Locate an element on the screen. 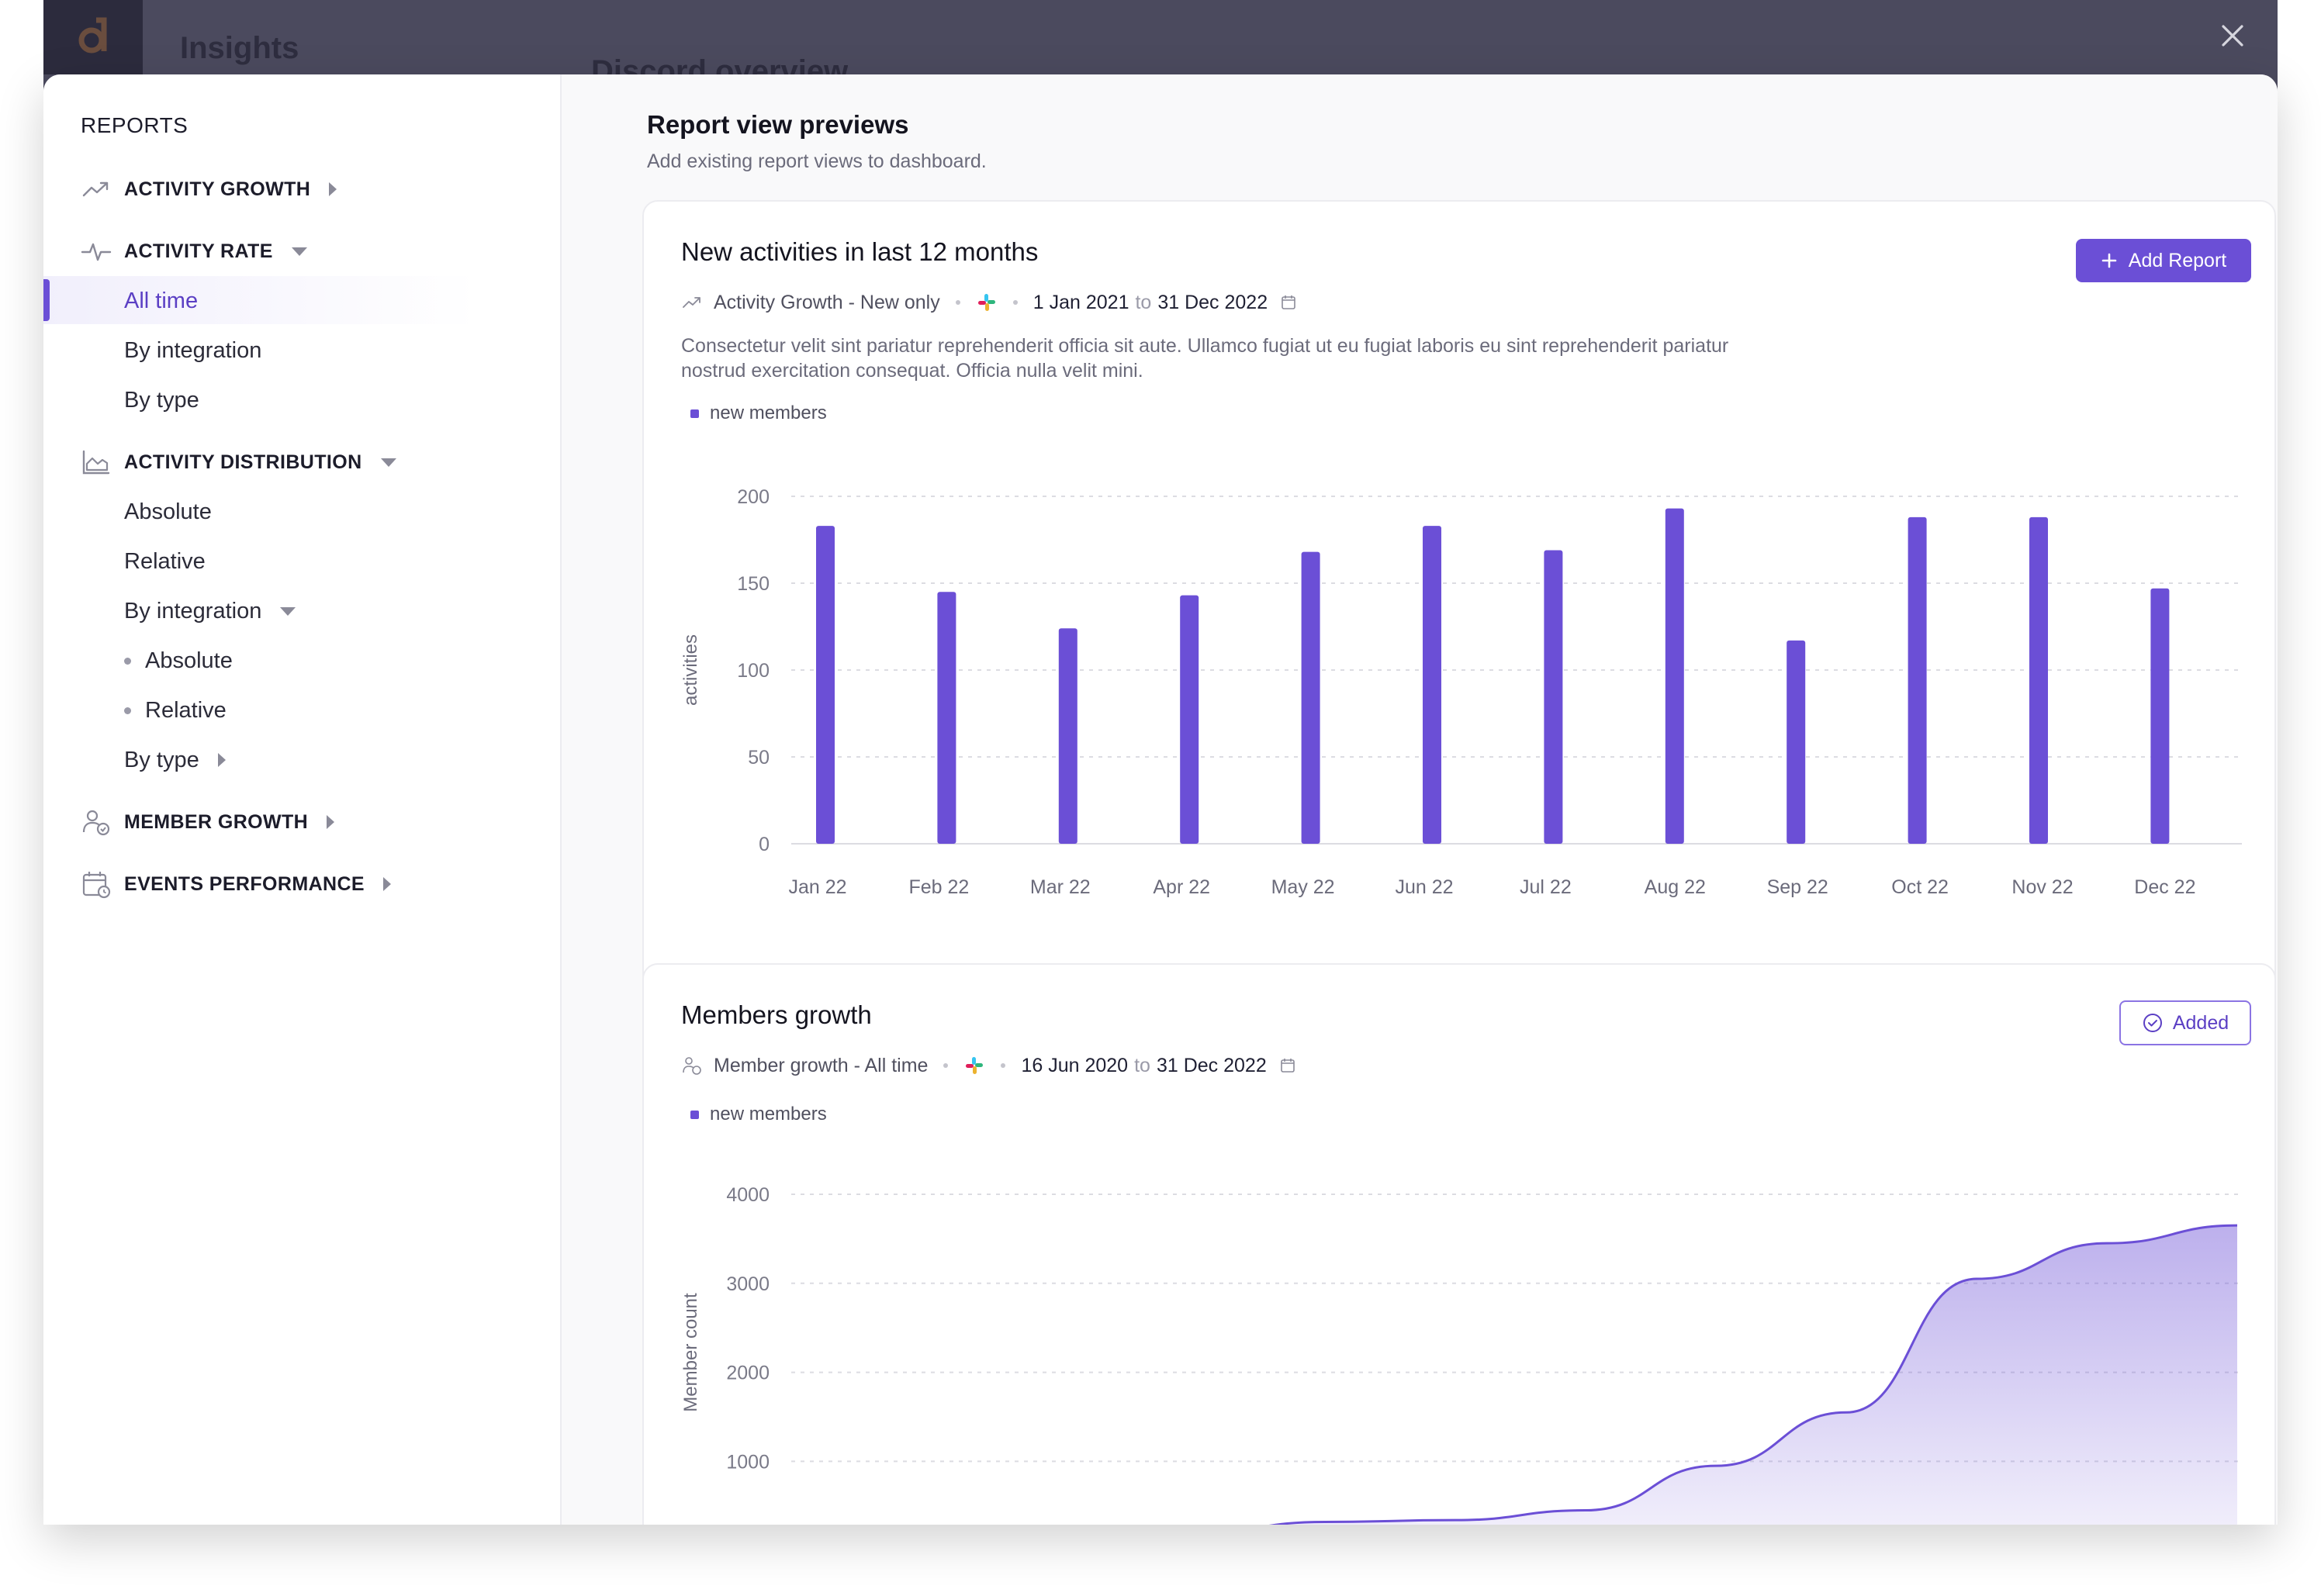 The height and width of the screenshot is (1596, 2321). y-tick-label: 50 is located at coordinates (759, 758).